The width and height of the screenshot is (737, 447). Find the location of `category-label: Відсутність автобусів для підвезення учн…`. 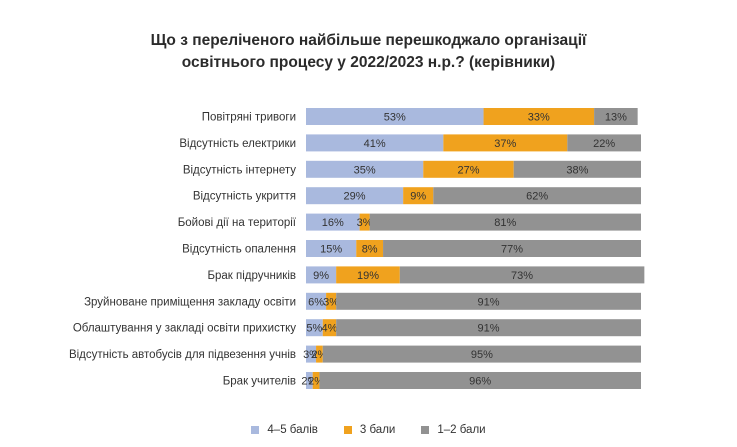

category-label: Відсутність автобусів для підвезення учн… is located at coordinates (182, 355).